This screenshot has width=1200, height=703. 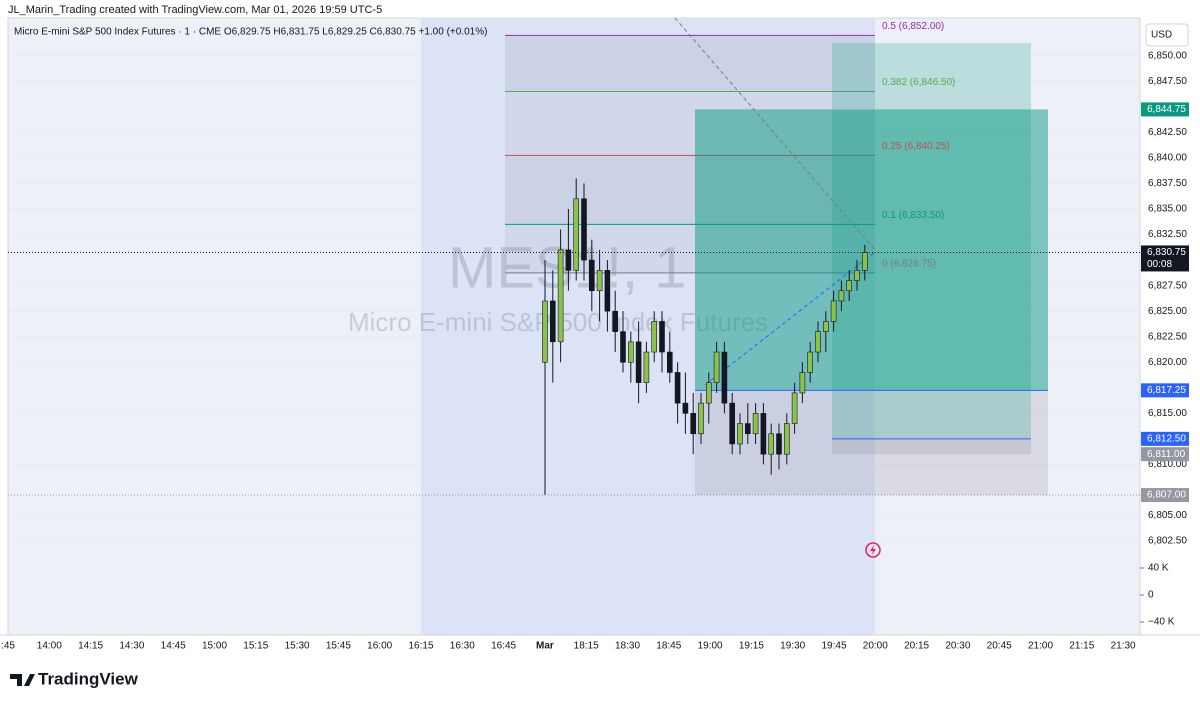 What do you see at coordinates (1167, 285) in the screenshot?
I see `y-tick-label: 6,827.50` at bounding box center [1167, 285].